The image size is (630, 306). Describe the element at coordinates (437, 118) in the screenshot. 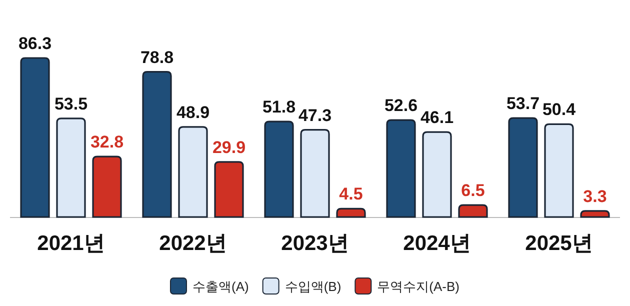

I see `data-label: 46.1` at that location.